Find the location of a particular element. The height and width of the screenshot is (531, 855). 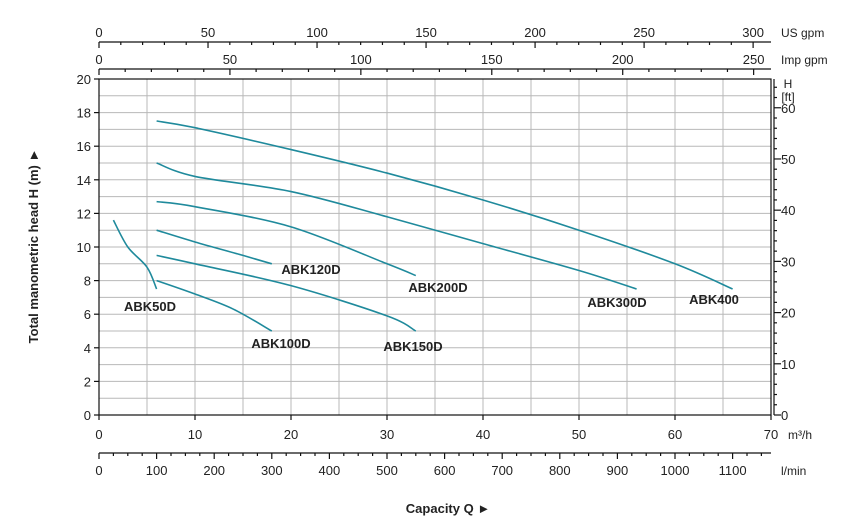

x-tick-label: 0 is located at coordinates (98, 434).